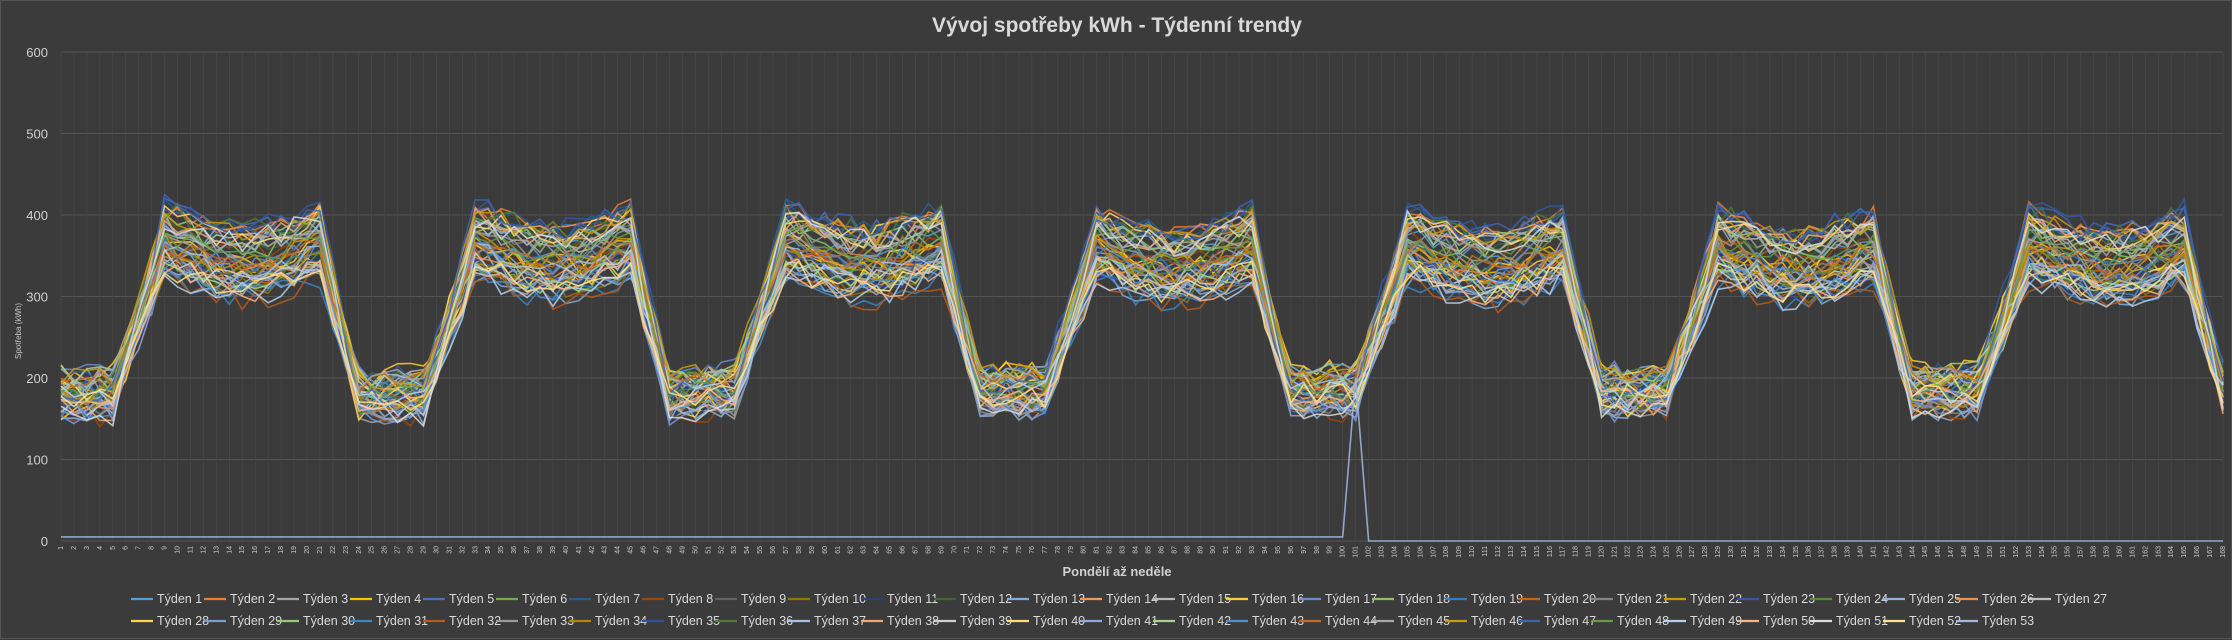 Image resolution: width=2232 pixels, height=640 pixels. Describe the element at coordinates (1205, 599) in the screenshot. I see `legend-label: Týden 15` at that location.